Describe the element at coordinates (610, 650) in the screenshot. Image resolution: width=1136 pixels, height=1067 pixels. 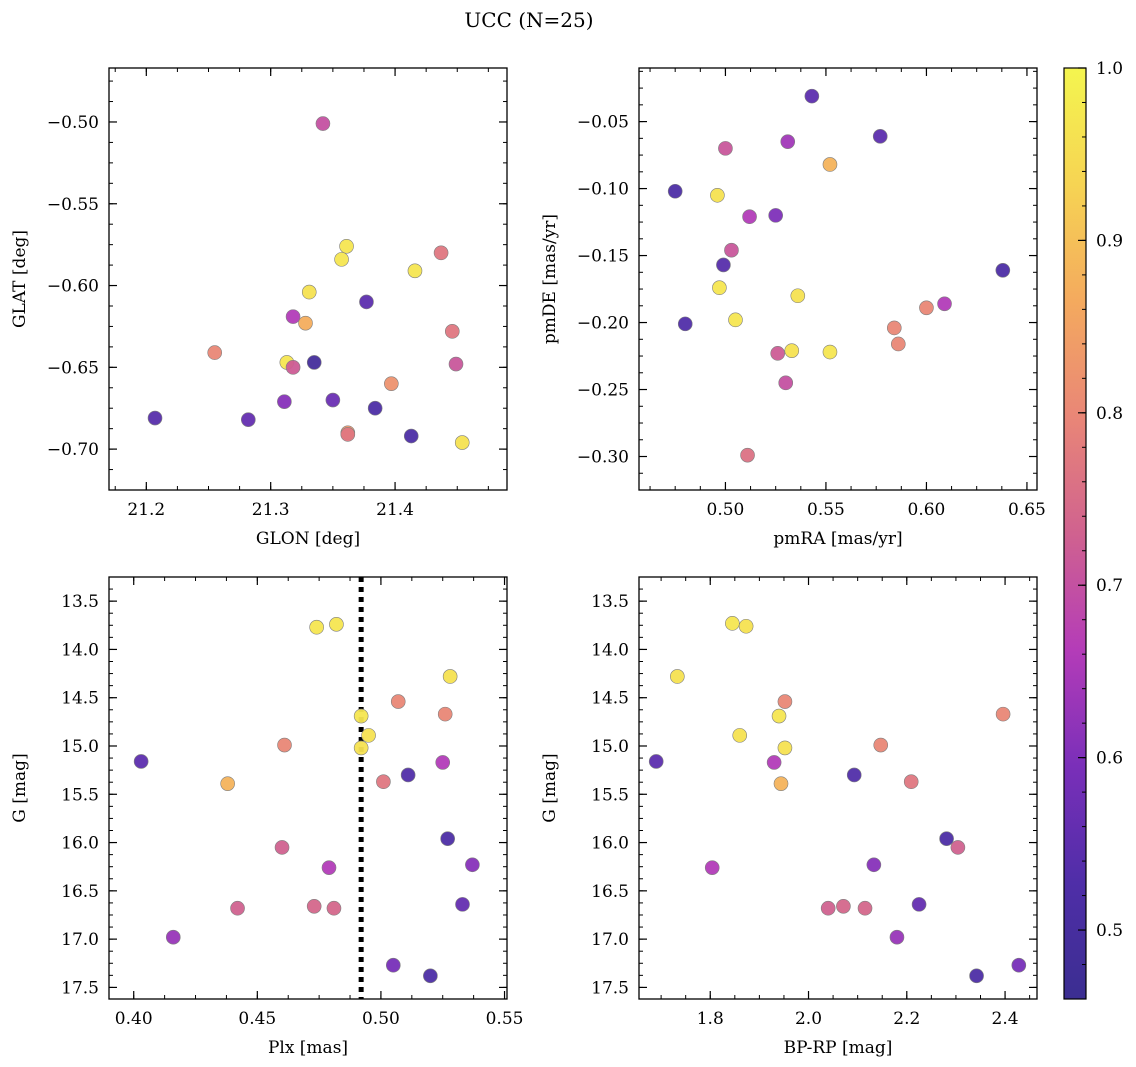
I see `y-tick-label: 14.0` at that location.